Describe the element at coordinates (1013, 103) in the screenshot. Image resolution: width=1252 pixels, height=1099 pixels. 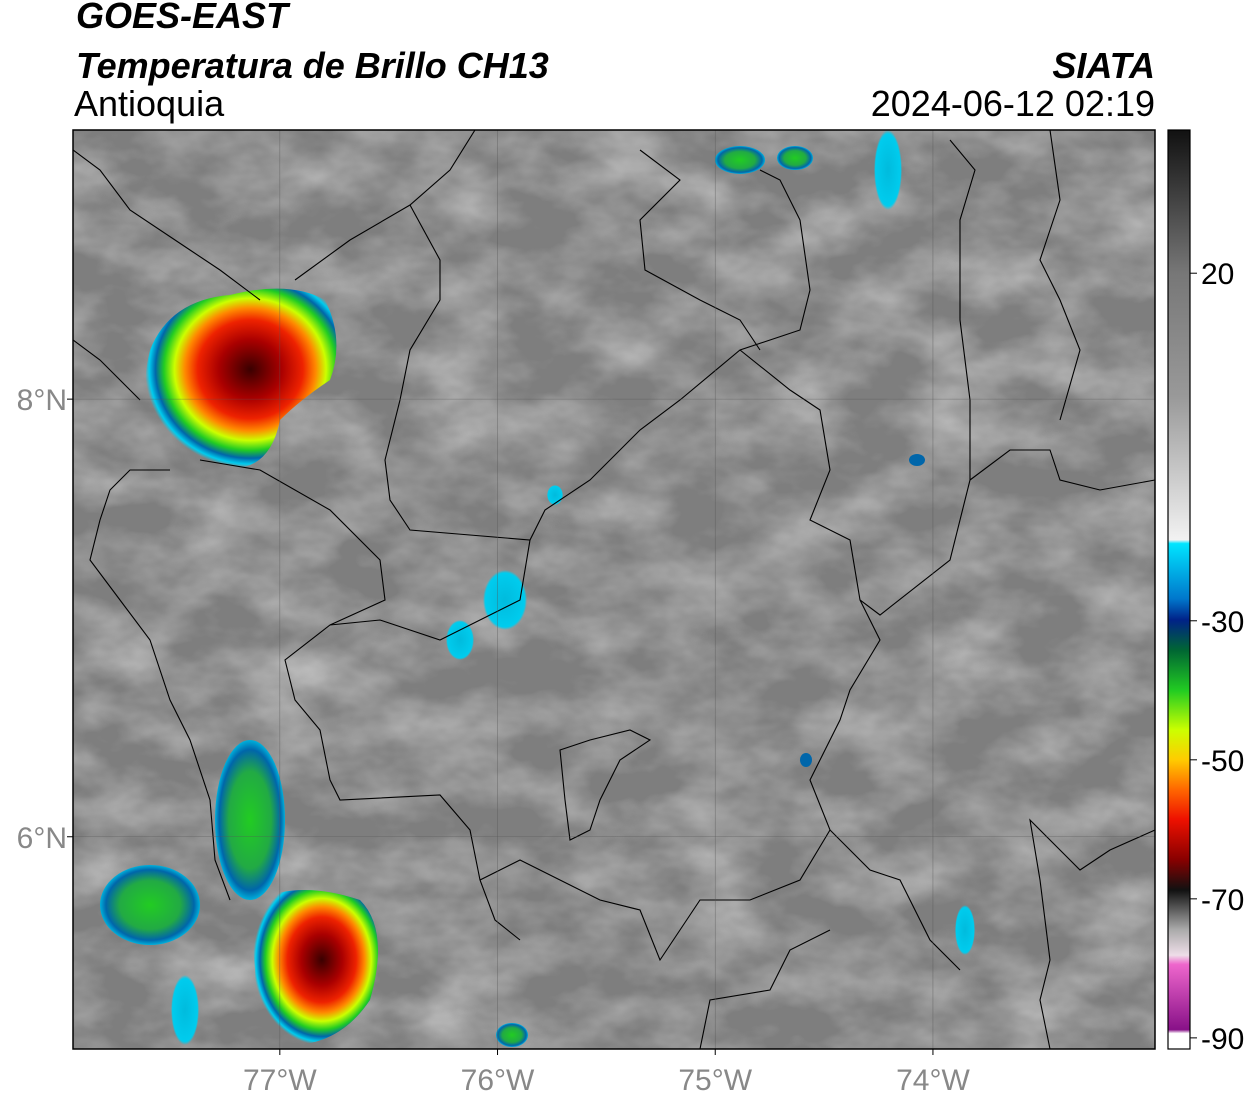
I see `timestamp: 2024-06-12 02:19` at that location.